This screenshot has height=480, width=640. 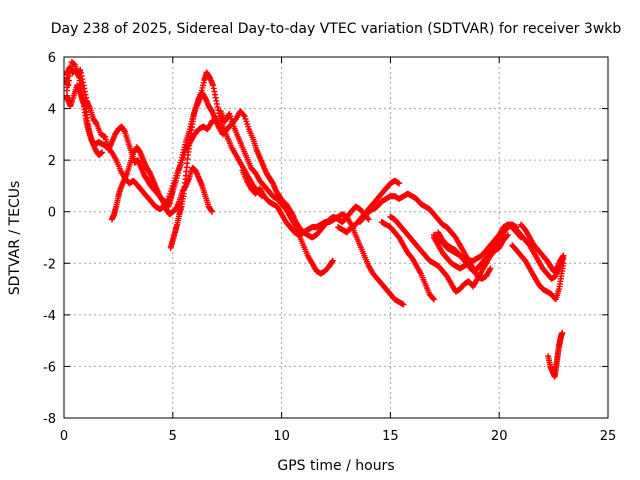 I want to click on series-arc15, so click(x=498, y=251).